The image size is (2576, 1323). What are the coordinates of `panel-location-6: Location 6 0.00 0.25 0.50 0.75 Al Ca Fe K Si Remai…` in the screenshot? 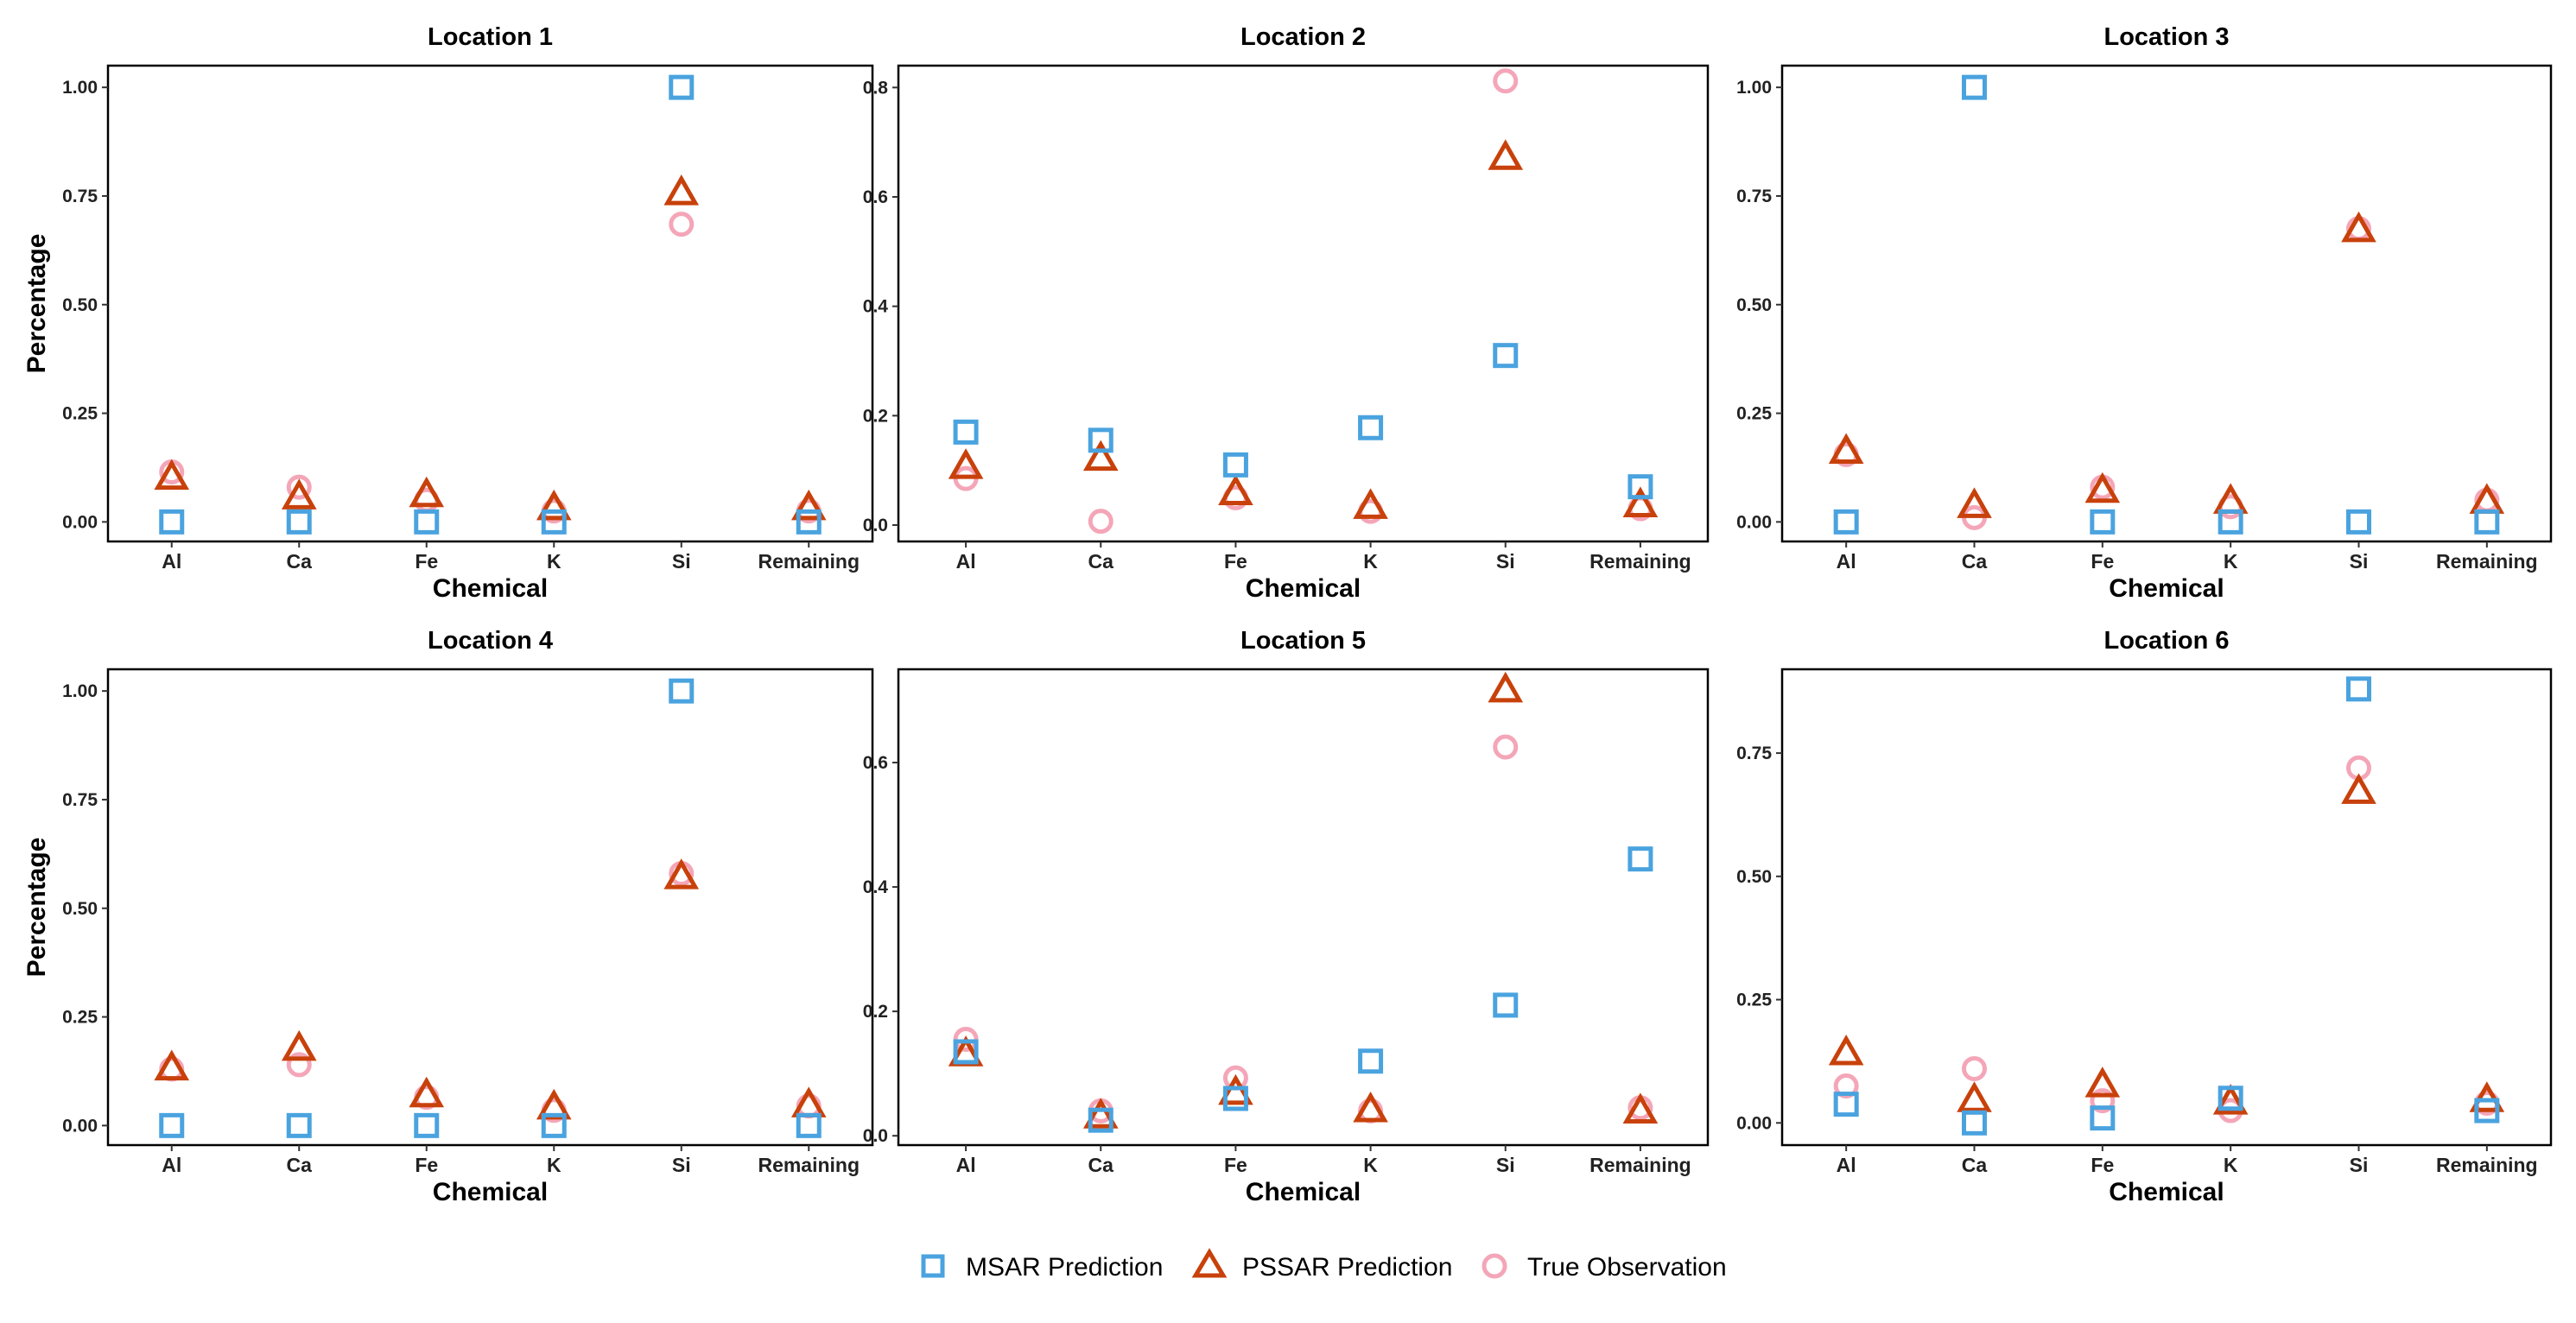 It's located at (2144, 916).